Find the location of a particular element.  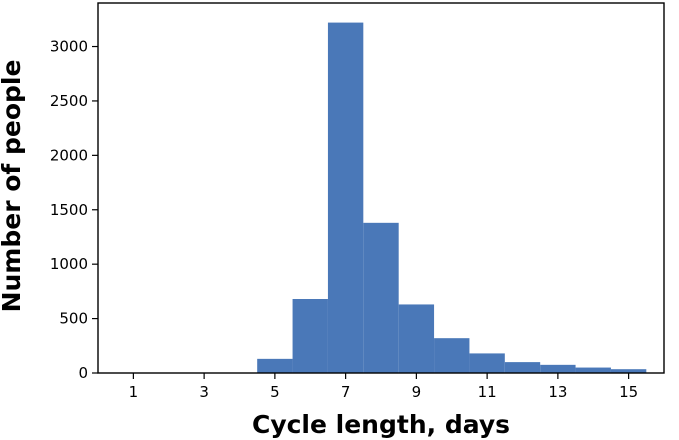

x-tick-label: 1 is located at coordinates (134, 392).